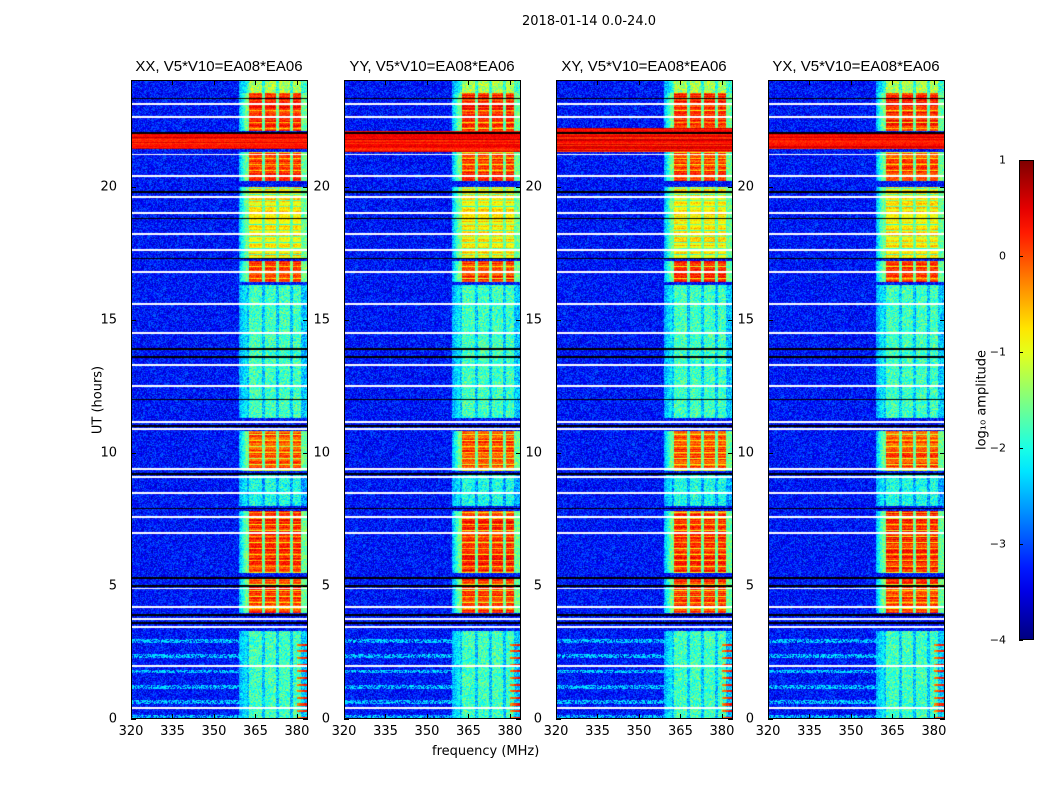 Image resolution: width=1050 pixels, height=800 pixels. Describe the element at coordinates (851, 731) in the screenshot. I see `x-tick-label: 350` at that location.